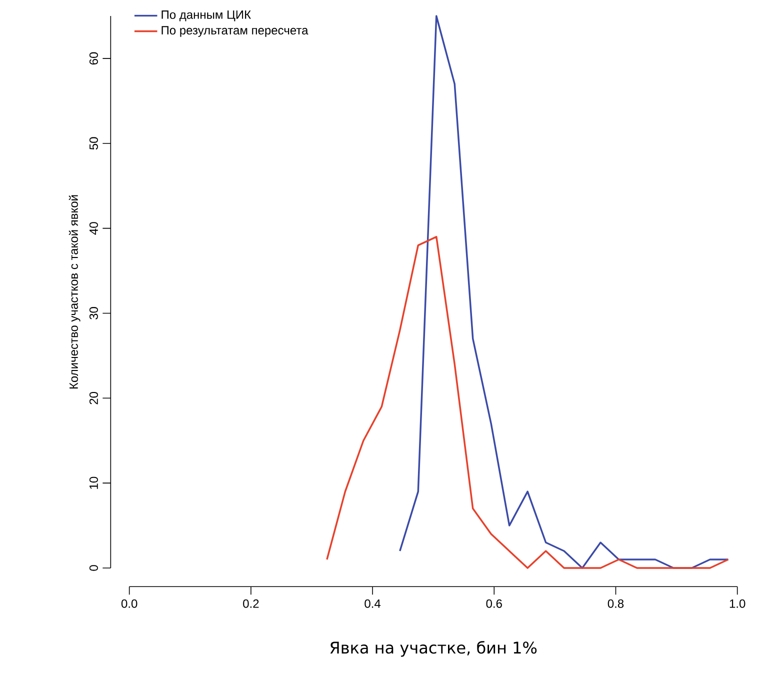 The height and width of the screenshot is (681, 764). What do you see at coordinates (93, 398) in the screenshot?
I see `y-tick-label: 20` at bounding box center [93, 398].